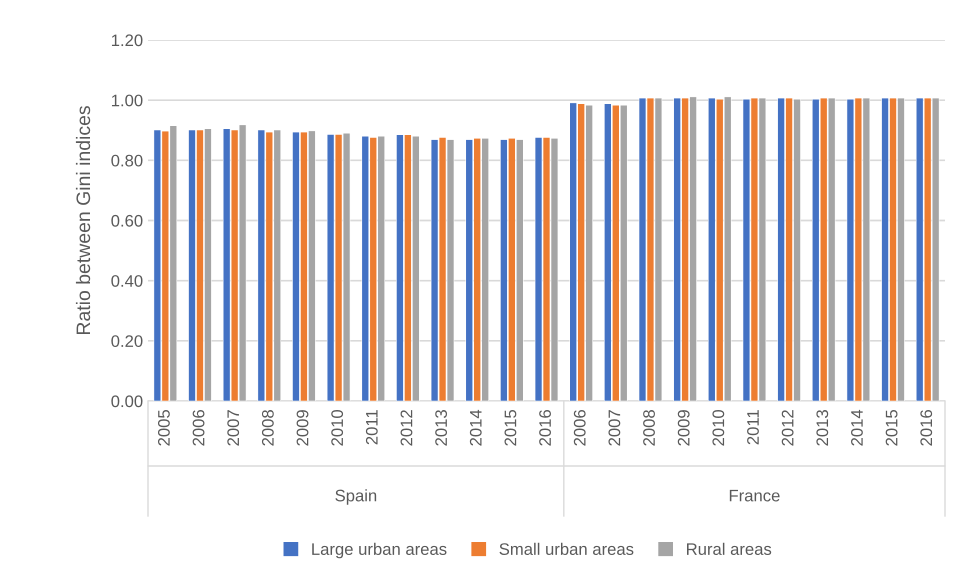 The image size is (960, 585). Describe the element at coordinates (755, 496) in the screenshot. I see `text: France` at that location.